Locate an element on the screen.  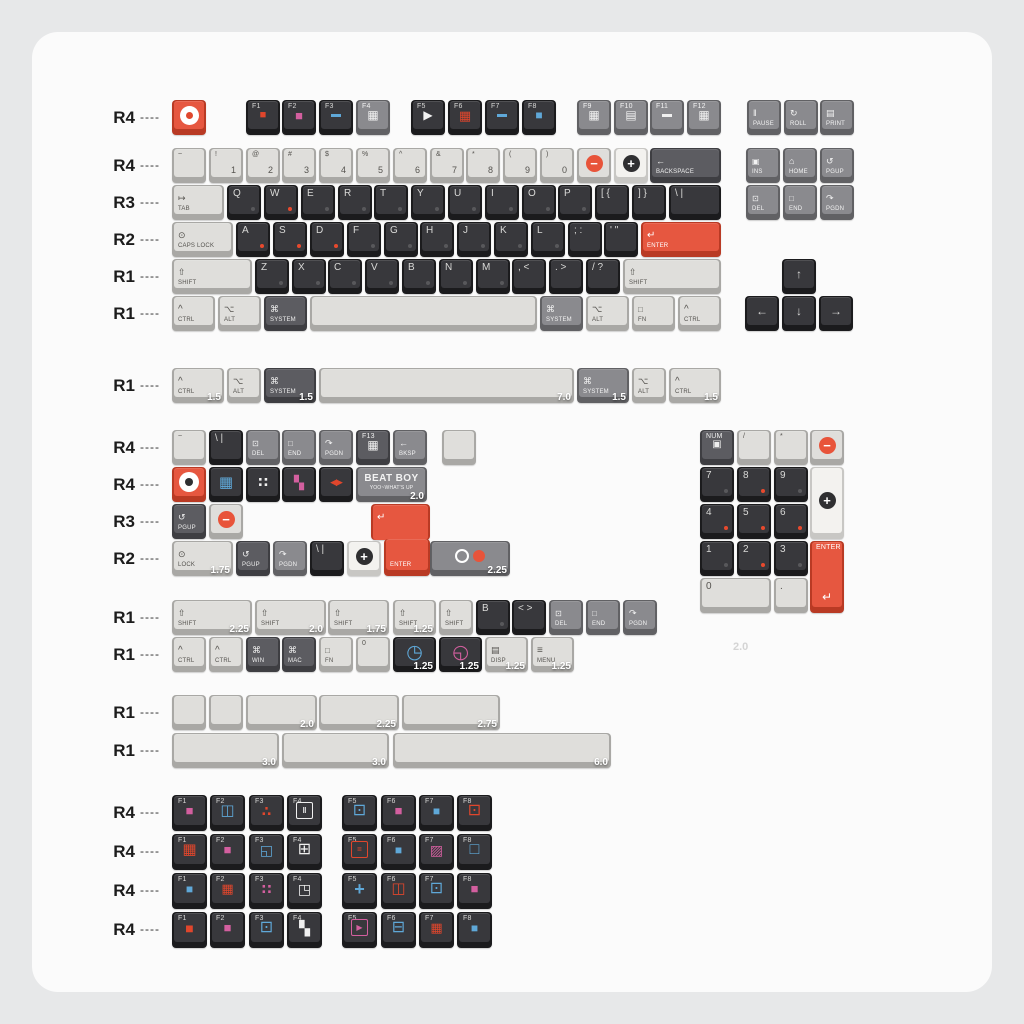
keycap-top: □ END is located at coordinates (800, 200).